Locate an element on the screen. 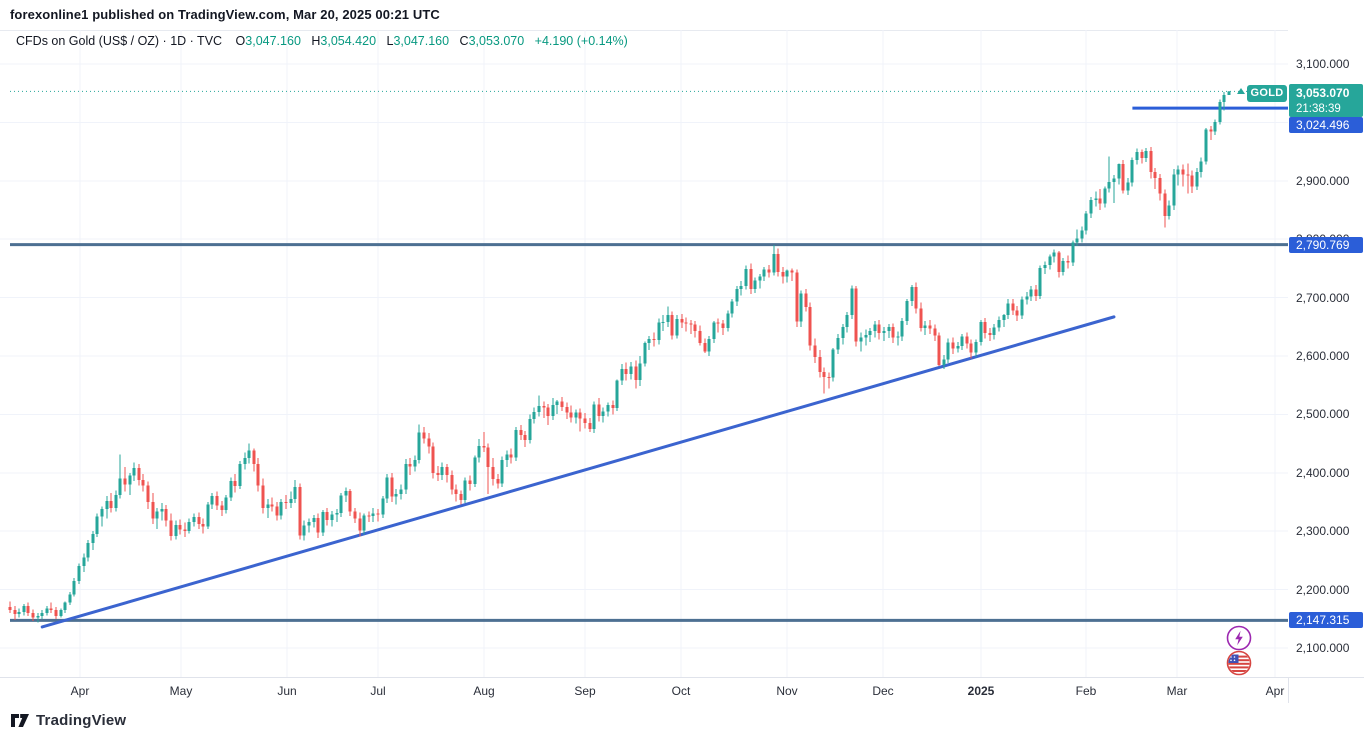 The width and height of the screenshot is (1364, 740). price-tick-label: 2,600.000 is located at coordinates (1323, 356).